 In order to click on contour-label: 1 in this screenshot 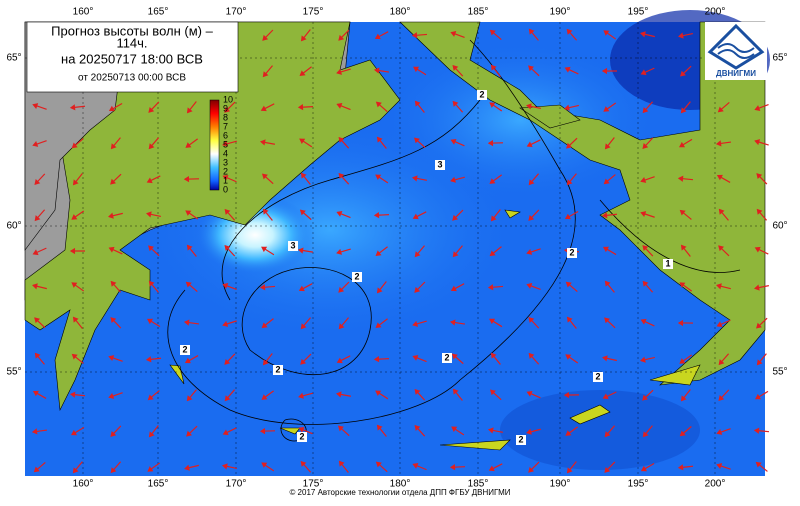, I will do `click(667, 263)`.